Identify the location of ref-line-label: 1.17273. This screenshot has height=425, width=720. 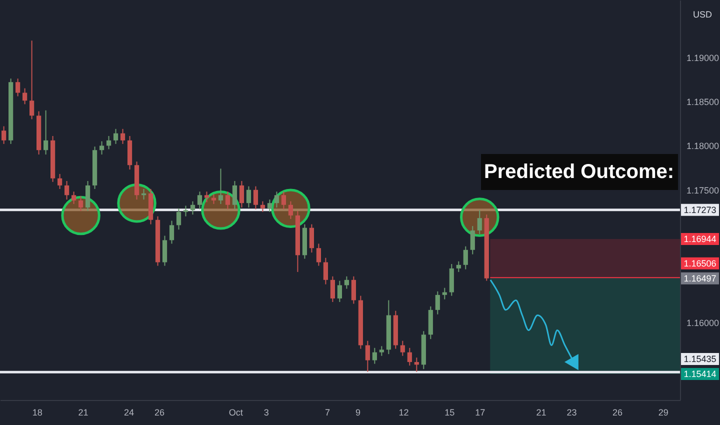
(700, 209).